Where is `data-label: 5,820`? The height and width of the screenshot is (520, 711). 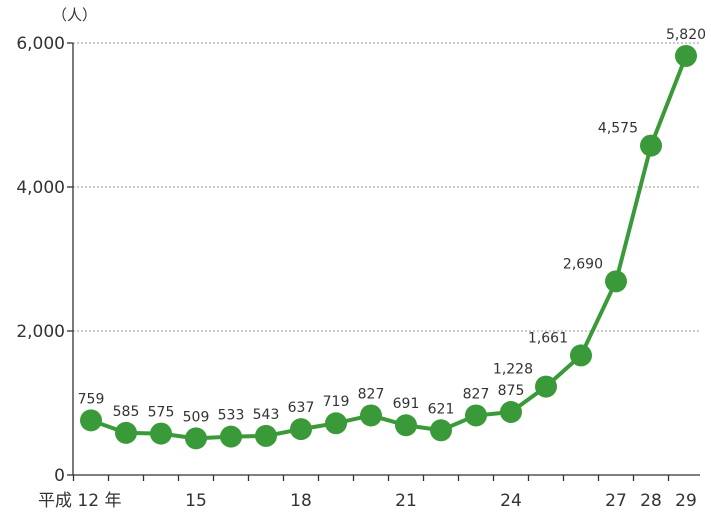 data-label: 5,820 is located at coordinates (686, 35).